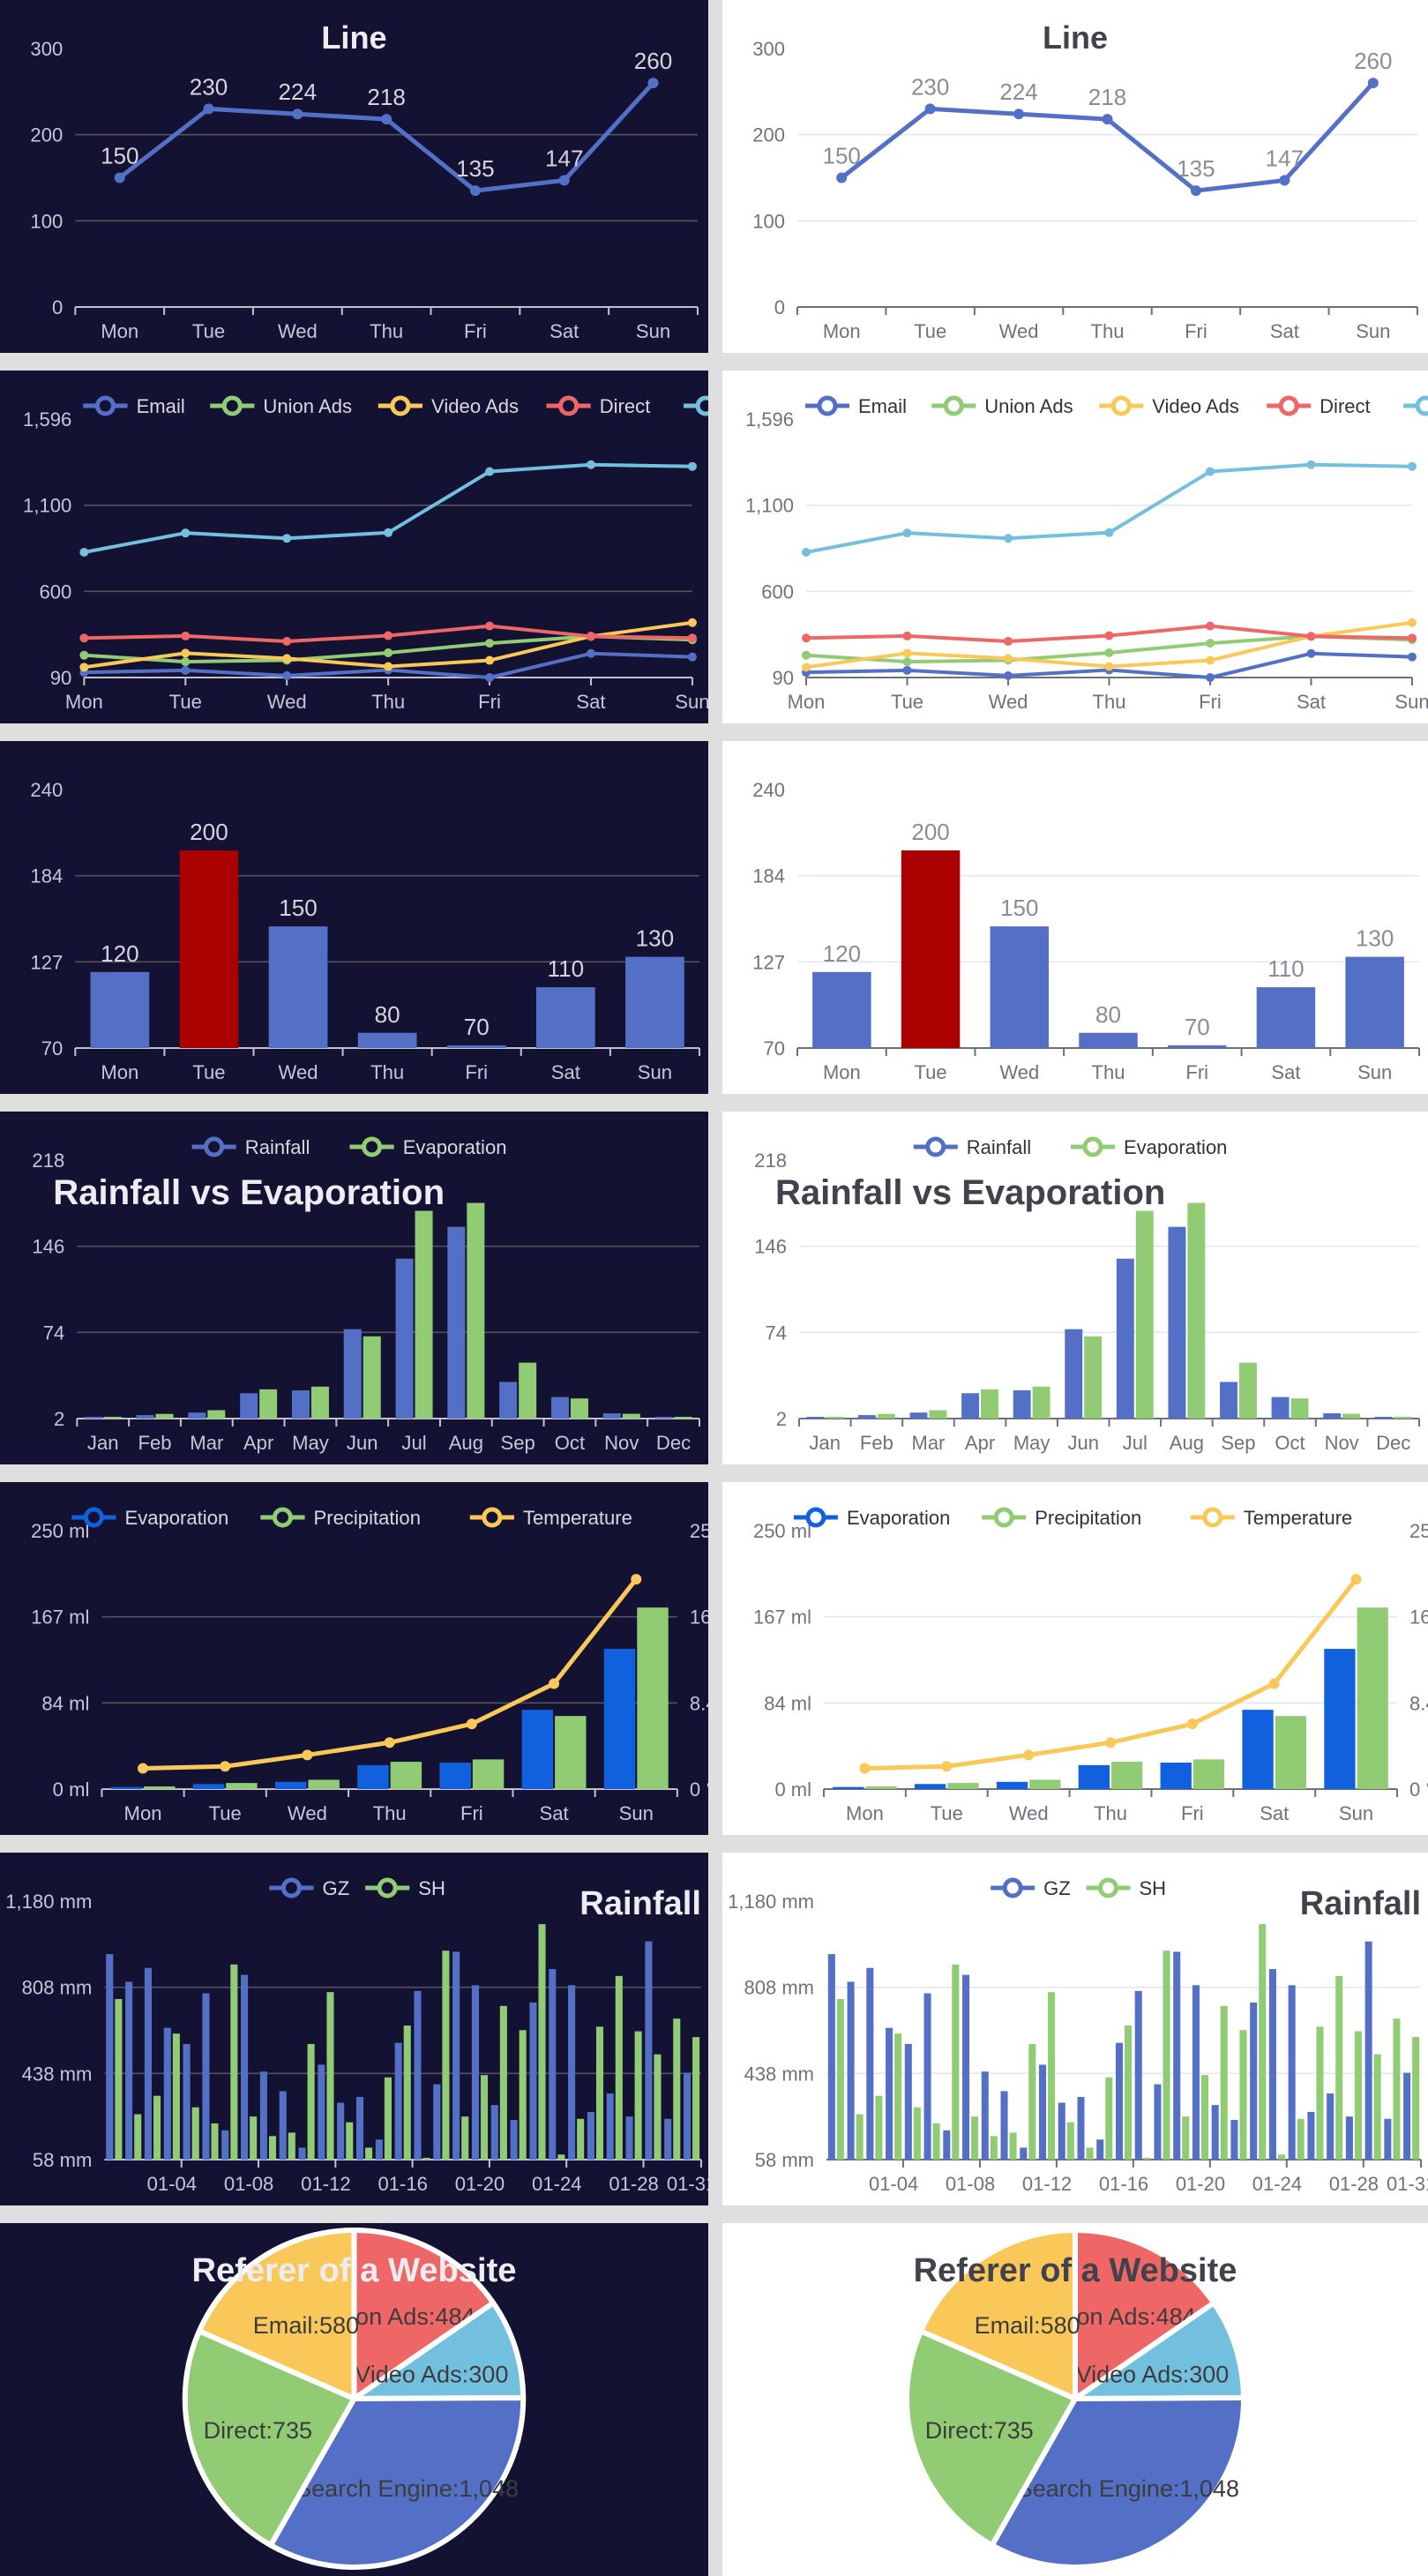 The width and height of the screenshot is (1428, 2576). What do you see at coordinates (1374, 1002) in the screenshot?
I see `bar-sun` at bounding box center [1374, 1002].